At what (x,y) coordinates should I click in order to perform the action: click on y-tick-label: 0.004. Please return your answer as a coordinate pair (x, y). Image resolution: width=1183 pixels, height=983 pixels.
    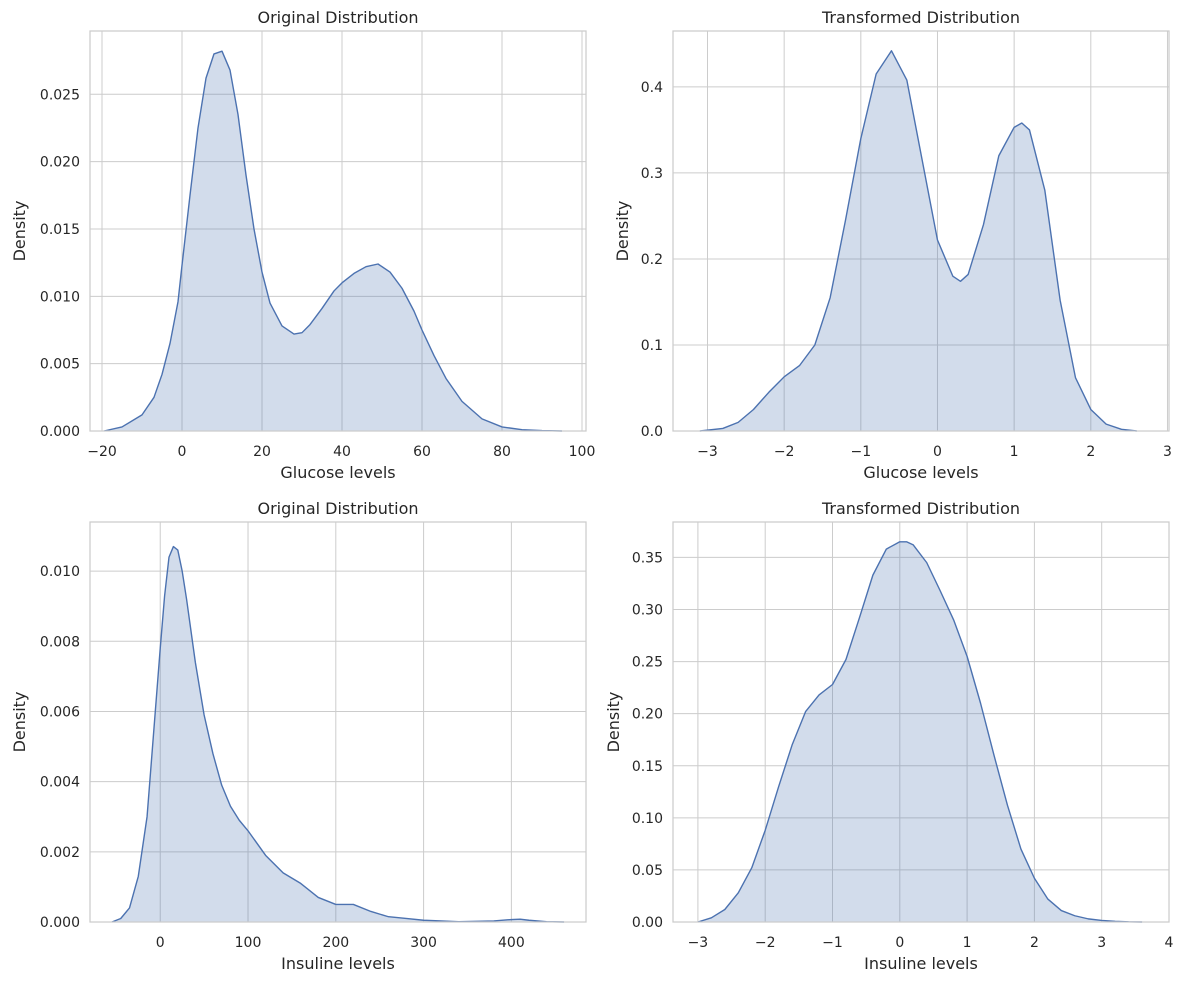
    Looking at the image, I should click on (60, 783).